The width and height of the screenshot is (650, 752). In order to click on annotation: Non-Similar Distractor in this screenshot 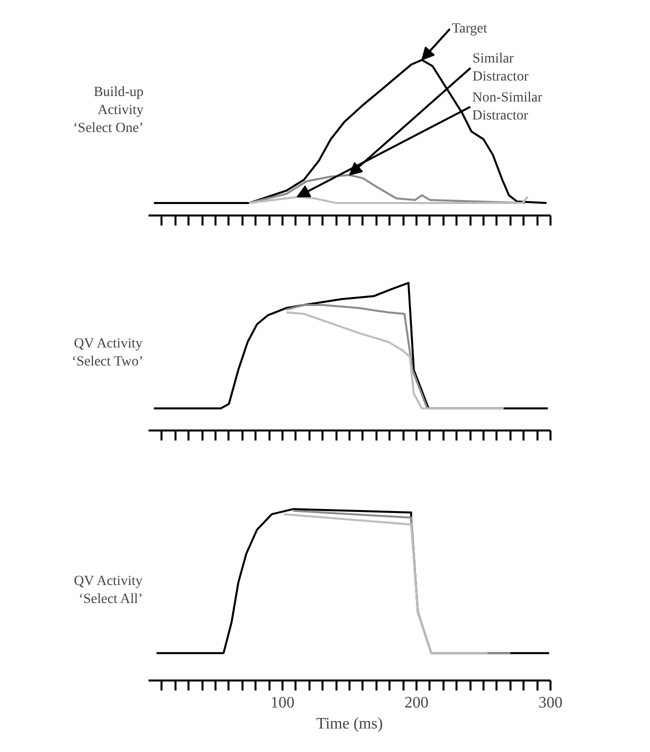, I will do `click(507, 107)`.